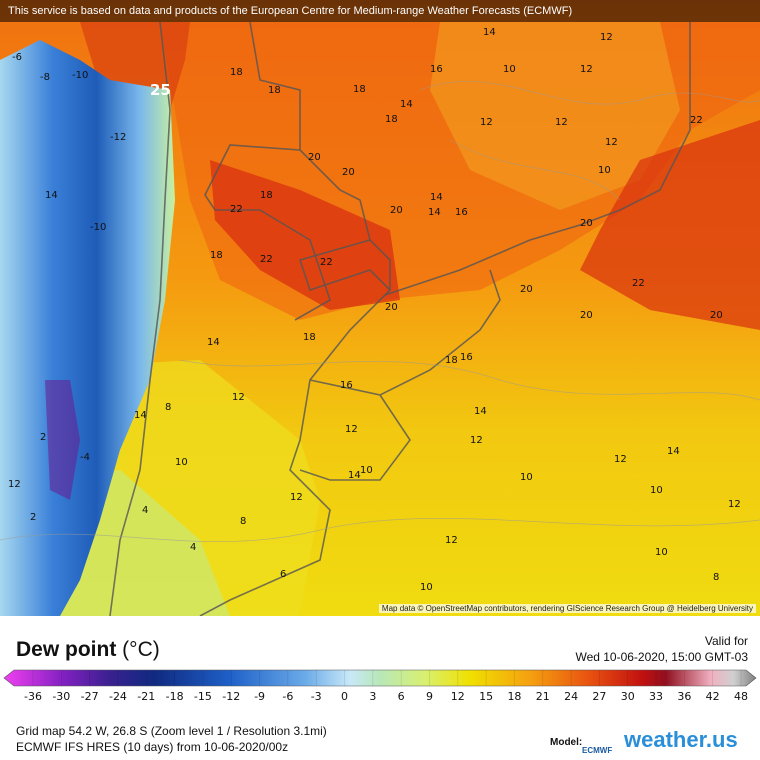 The image size is (760, 760). Describe the element at coordinates (160, 90) in the screenshot. I see `max-label: 25` at that location.